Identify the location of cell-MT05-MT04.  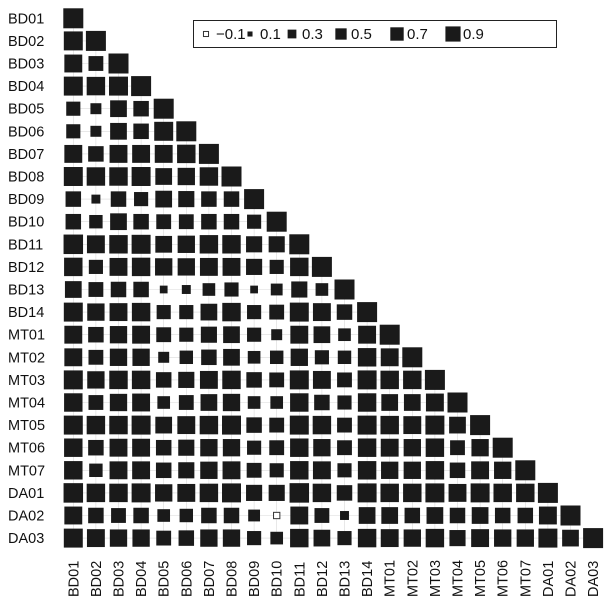
(457, 425).